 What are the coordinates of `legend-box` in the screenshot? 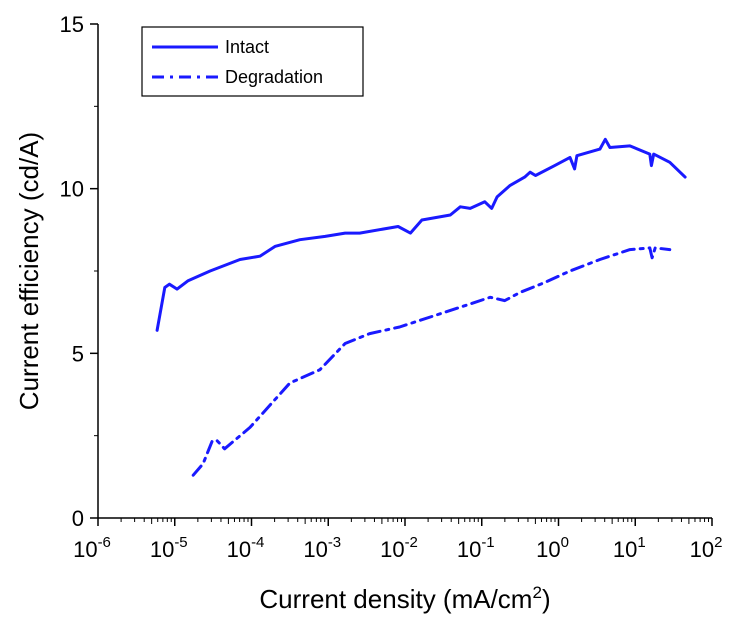 It's located at (252, 61).